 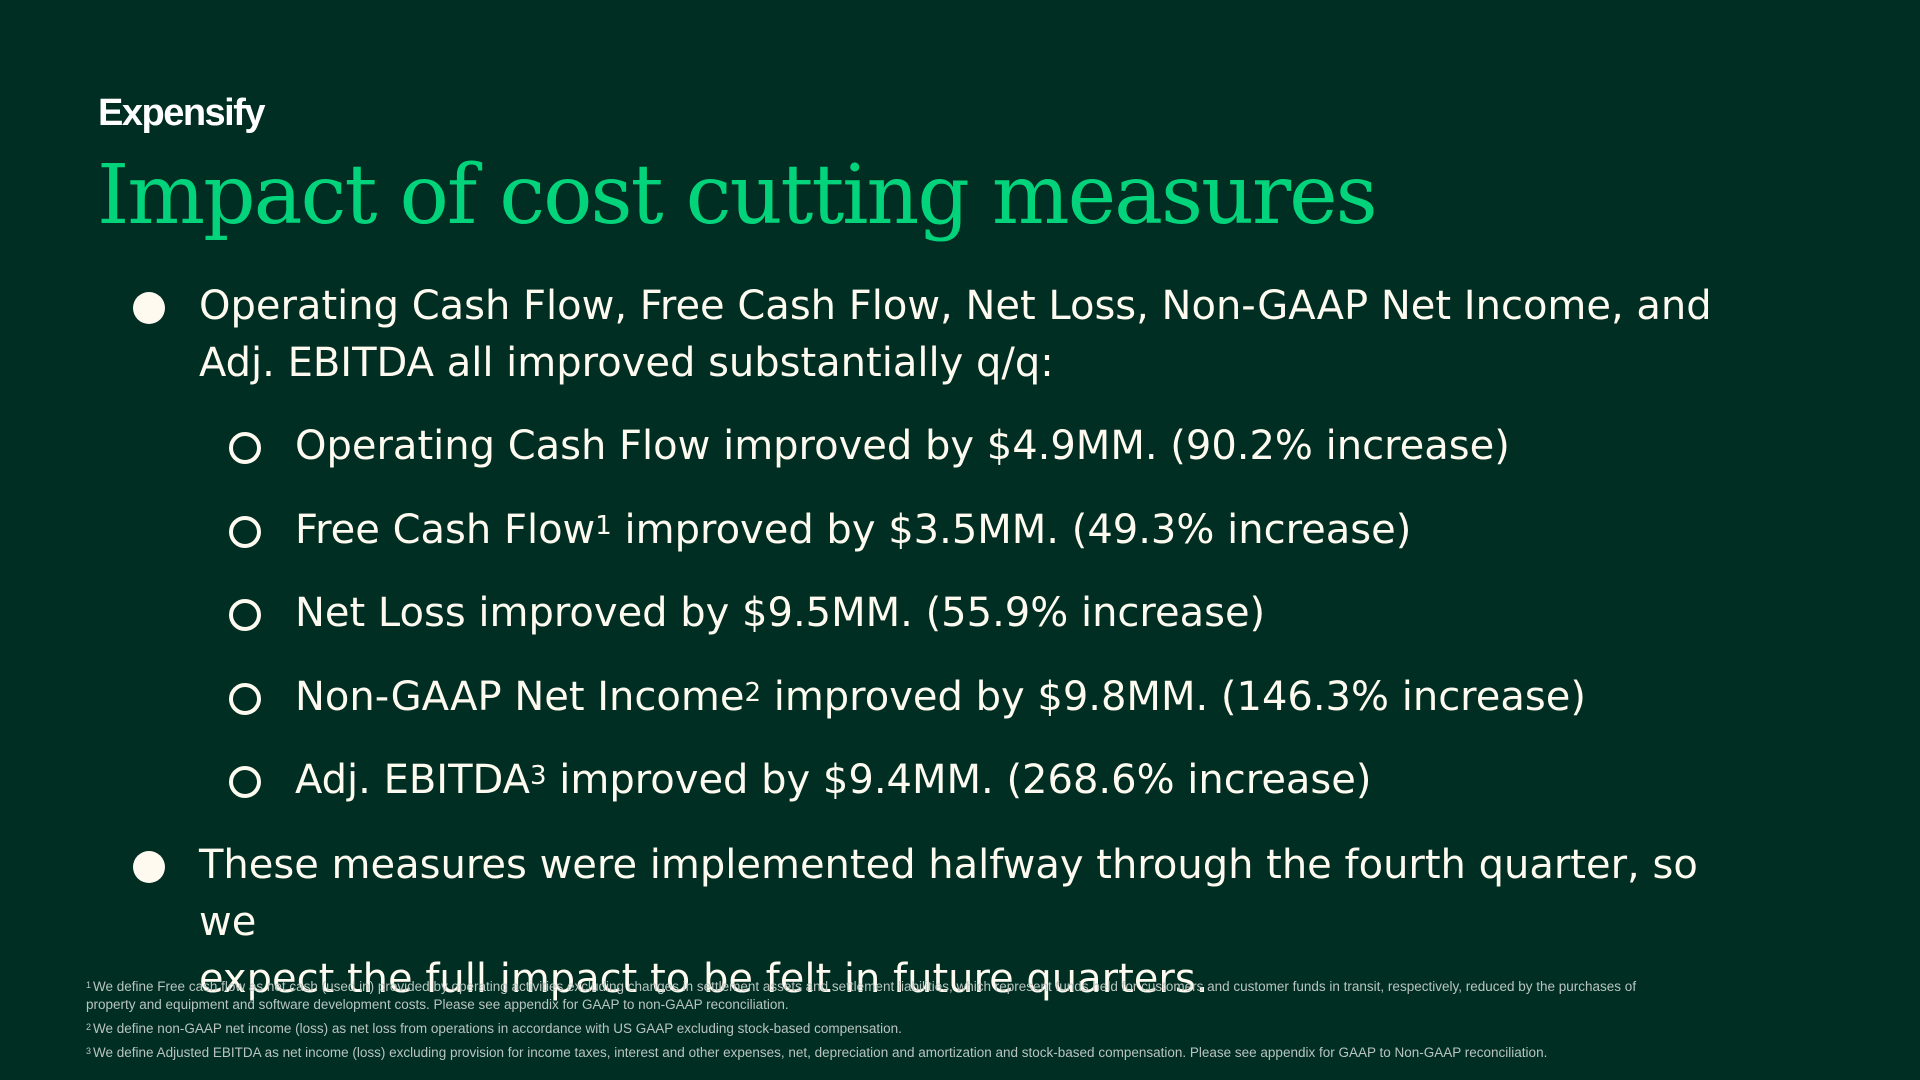 What do you see at coordinates (1110, 446) in the screenshot?
I see `sub-bullet-text: improved by $4.9MM. (90.2% increase)` at bounding box center [1110, 446].